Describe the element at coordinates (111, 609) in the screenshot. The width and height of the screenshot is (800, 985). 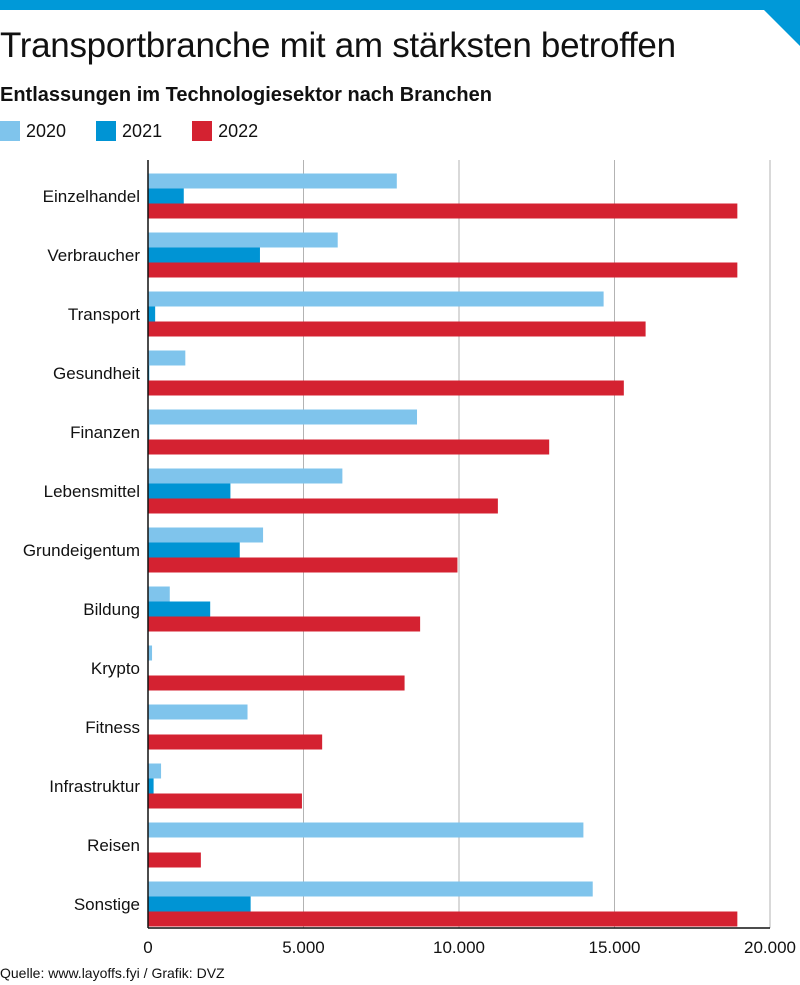
I see `category-label-bildung: Bildung` at that location.